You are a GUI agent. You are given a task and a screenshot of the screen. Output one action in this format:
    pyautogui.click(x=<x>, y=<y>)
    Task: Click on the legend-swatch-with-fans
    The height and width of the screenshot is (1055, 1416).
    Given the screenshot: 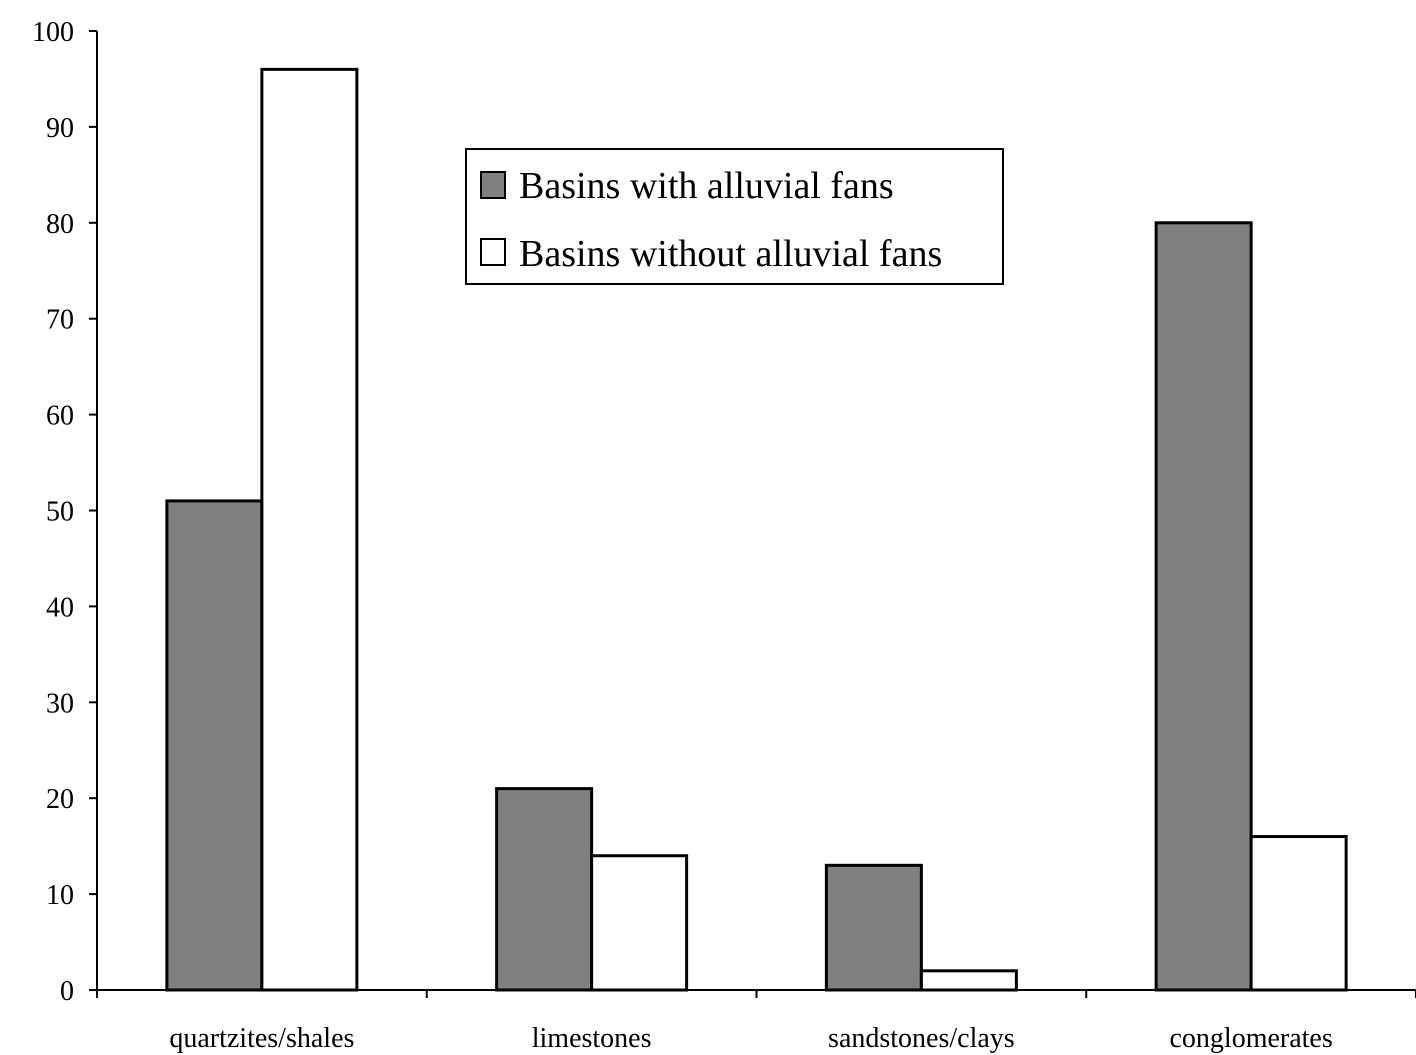 What is the action you would take?
    pyautogui.click(x=493, y=185)
    